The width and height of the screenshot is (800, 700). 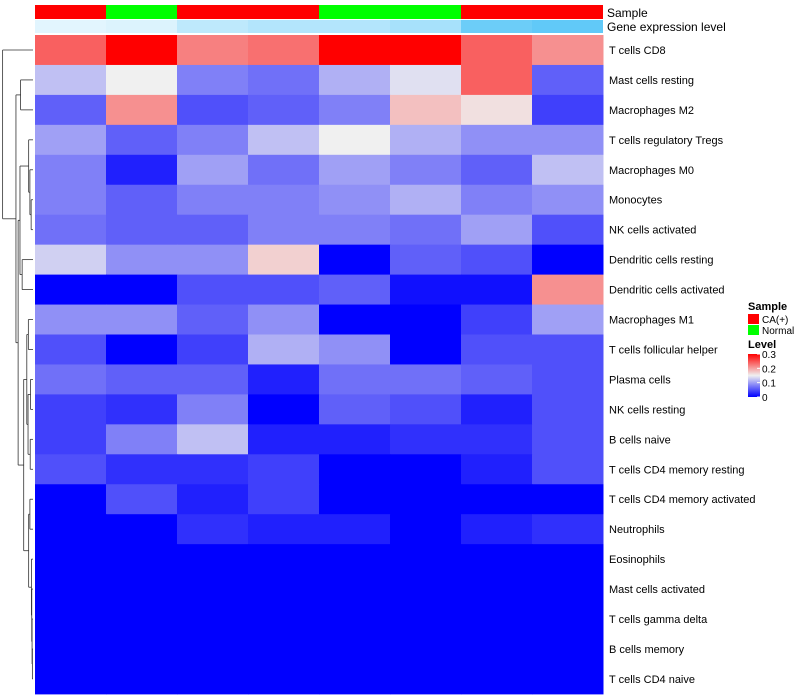 I want to click on row-label: Dendritic cells resting, so click(x=661, y=261).